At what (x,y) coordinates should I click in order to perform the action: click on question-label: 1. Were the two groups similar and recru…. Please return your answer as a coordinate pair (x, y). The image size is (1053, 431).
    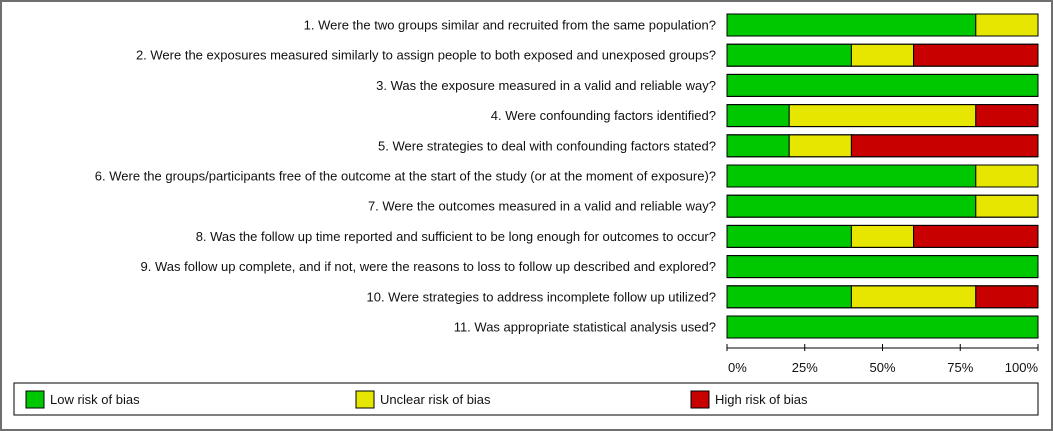
    Looking at the image, I should click on (510, 25).